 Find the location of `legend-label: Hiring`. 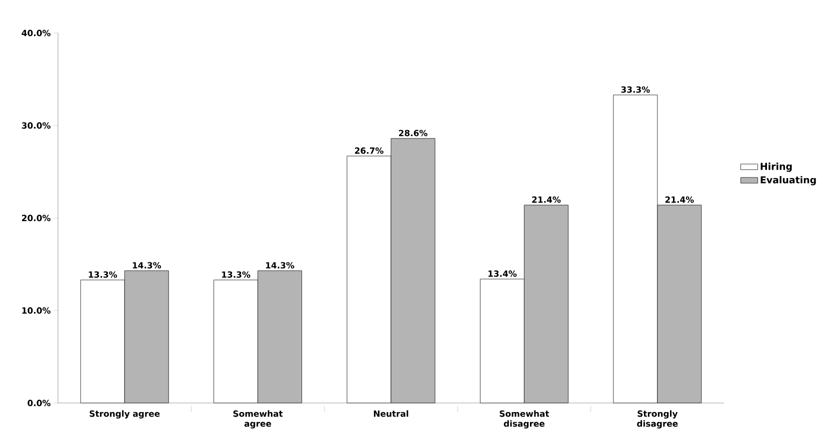

legend-label: Hiring is located at coordinates (776, 167).